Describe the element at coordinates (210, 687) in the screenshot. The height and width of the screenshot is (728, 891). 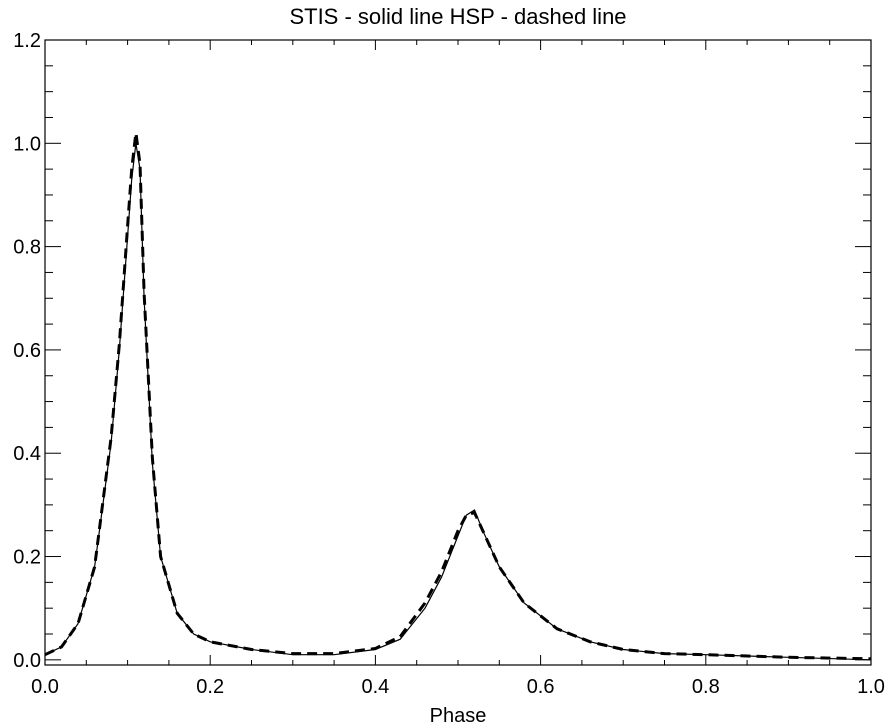
I see `x-tick-label: 0.2` at that location.